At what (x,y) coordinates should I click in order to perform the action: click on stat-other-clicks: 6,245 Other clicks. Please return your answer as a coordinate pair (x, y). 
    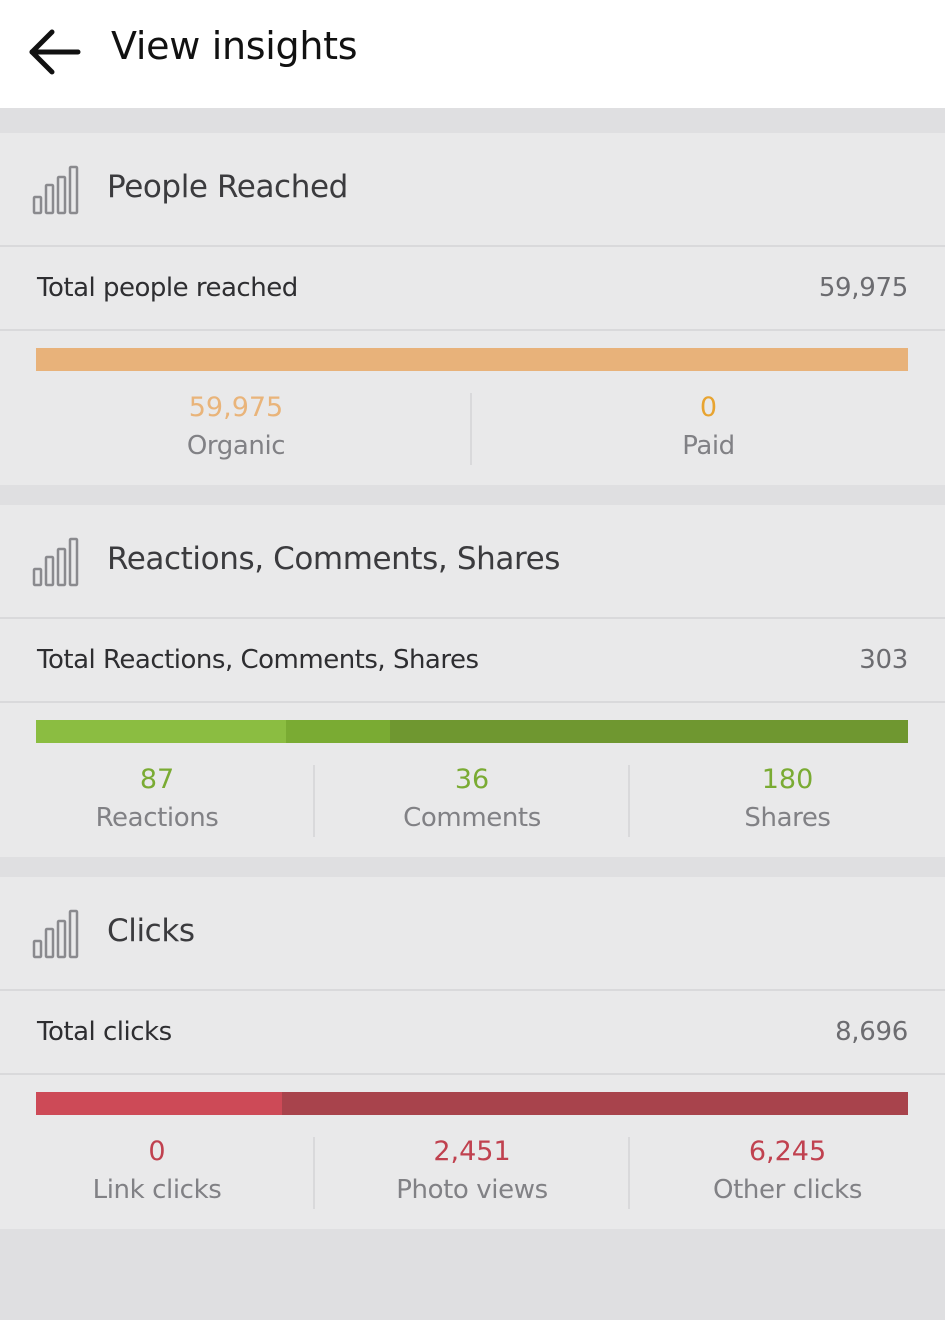
    Looking at the image, I should click on (787, 1173).